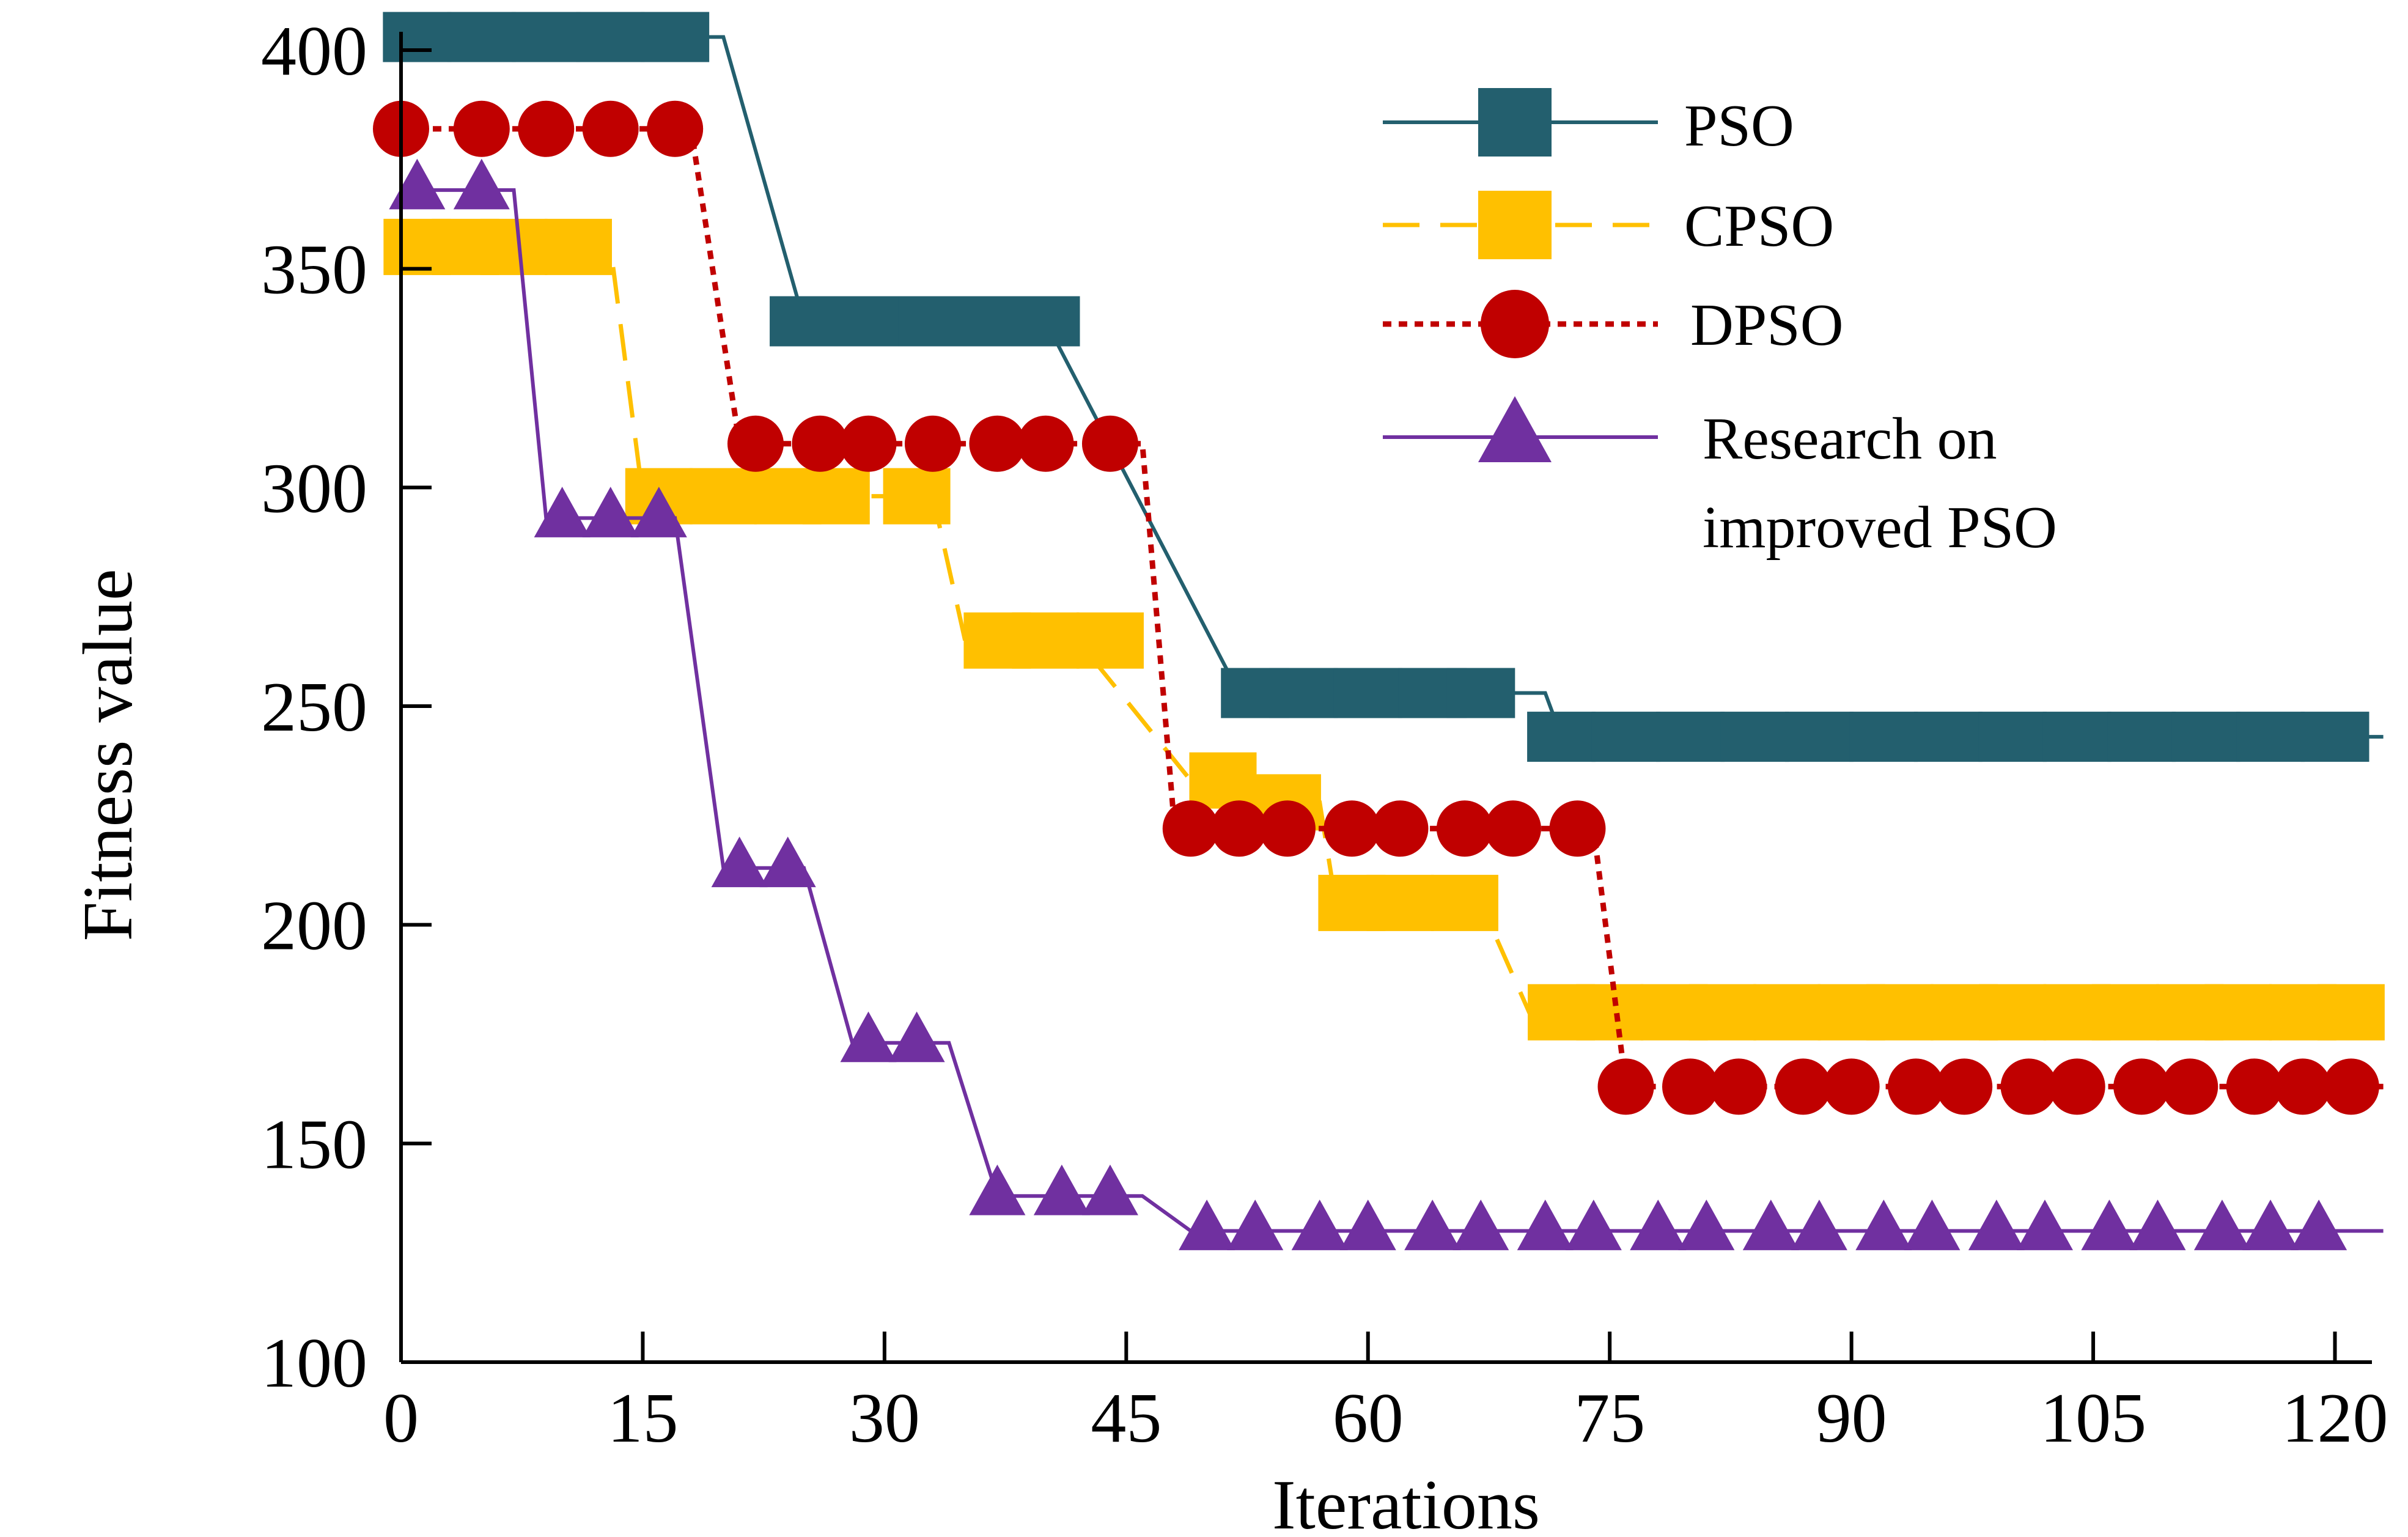  Describe the element at coordinates (1767, 325) in the screenshot. I see `legend-label: DPSO` at that location.